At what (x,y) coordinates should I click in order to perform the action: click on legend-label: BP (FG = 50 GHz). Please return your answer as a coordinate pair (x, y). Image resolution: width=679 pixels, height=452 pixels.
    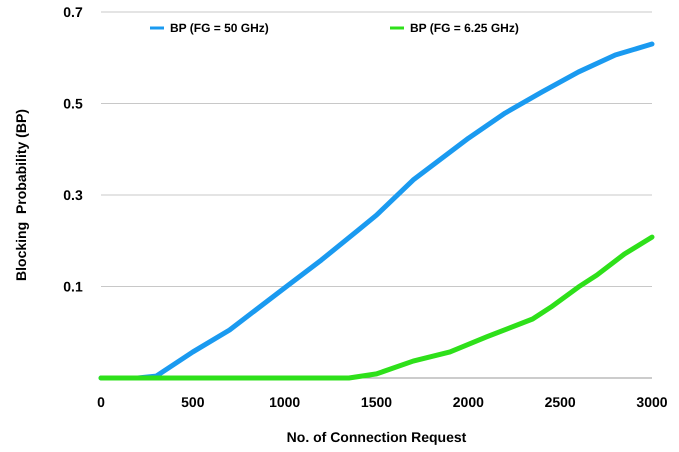
    Looking at the image, I should click on (219, 28).